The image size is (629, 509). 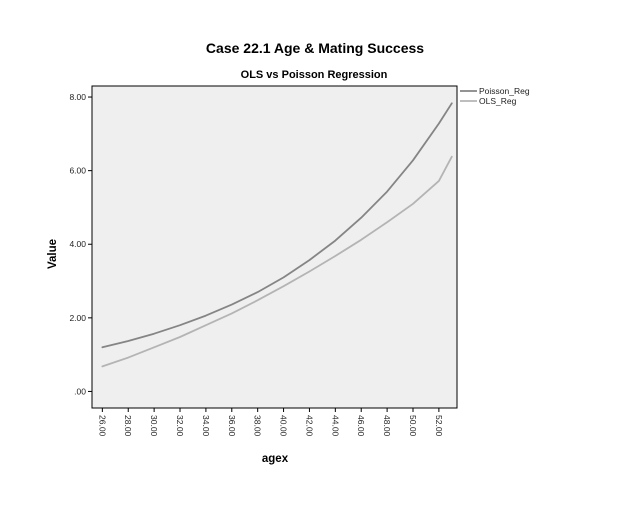 What do you see at coordinates (102, 426) in the screenshot?
I see `x-tick-label: 26.00` at bounding box center [102, 426].